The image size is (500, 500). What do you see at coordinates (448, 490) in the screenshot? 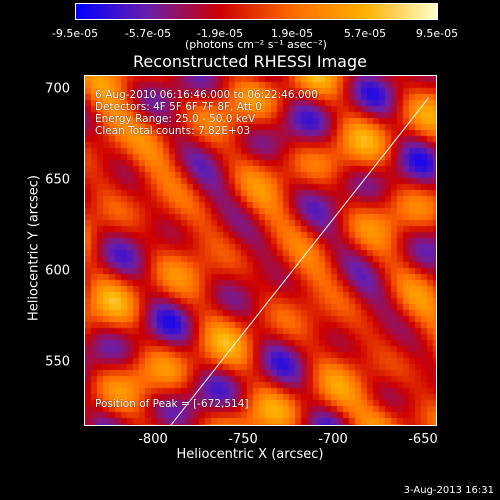
I see `timestamp: 3-Aug-2013 16:31` at bounding box center [448, 490].